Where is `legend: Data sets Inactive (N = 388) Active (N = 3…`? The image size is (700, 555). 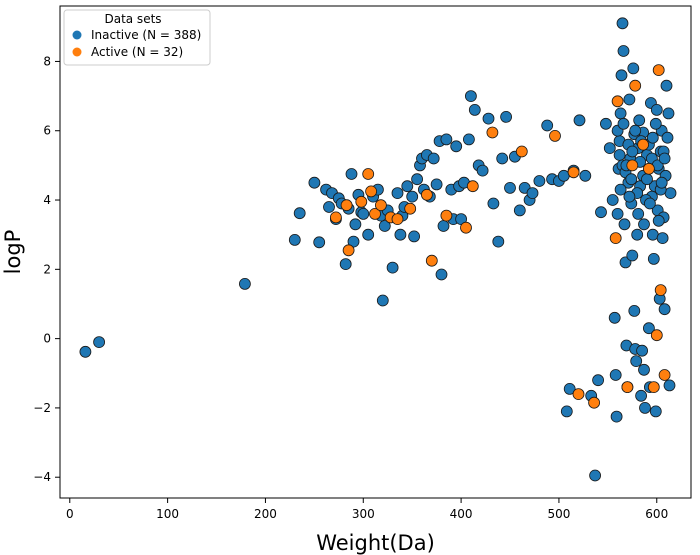
legend: Data sets Inactive (N = 388) Active (N = 3… is located at coordinates (137, 37).